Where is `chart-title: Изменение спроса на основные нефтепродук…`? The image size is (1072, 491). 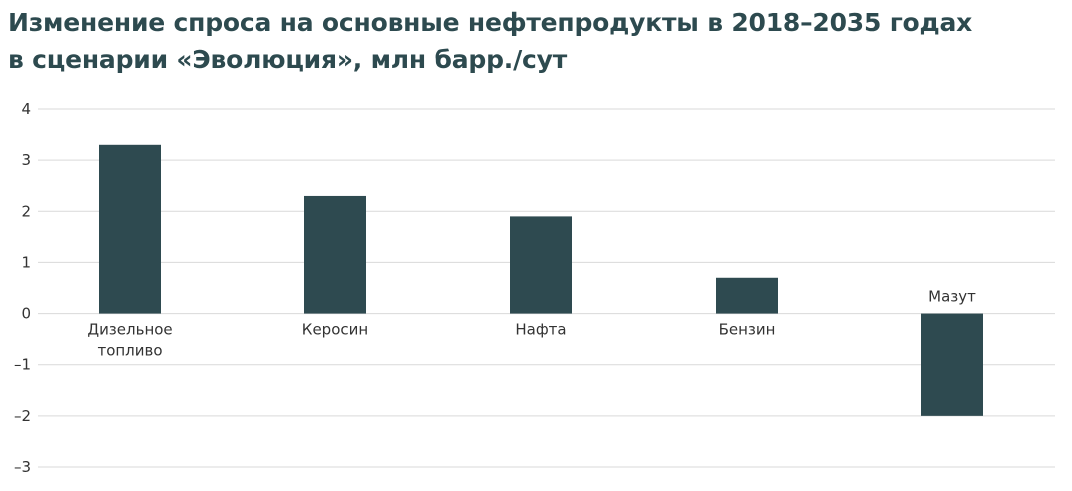
chart-title: Изменение спроса на основные нефтепродук… is located at coordinates (538, 41).